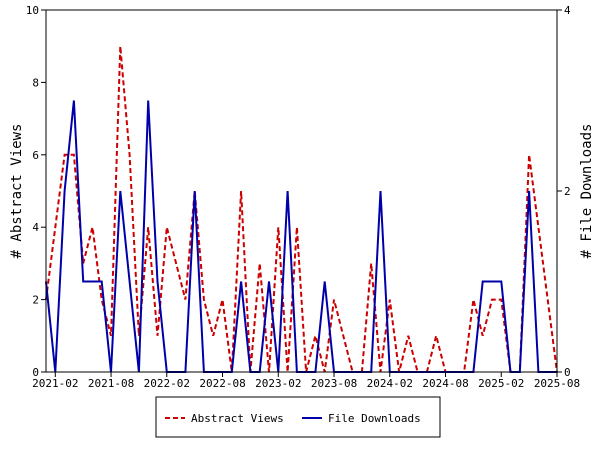 This screenshot has height=450, width=600. Describe the element at coordinates (557, 383) in the screenshot. I see `x-tick-label: 2025-08` at that location.